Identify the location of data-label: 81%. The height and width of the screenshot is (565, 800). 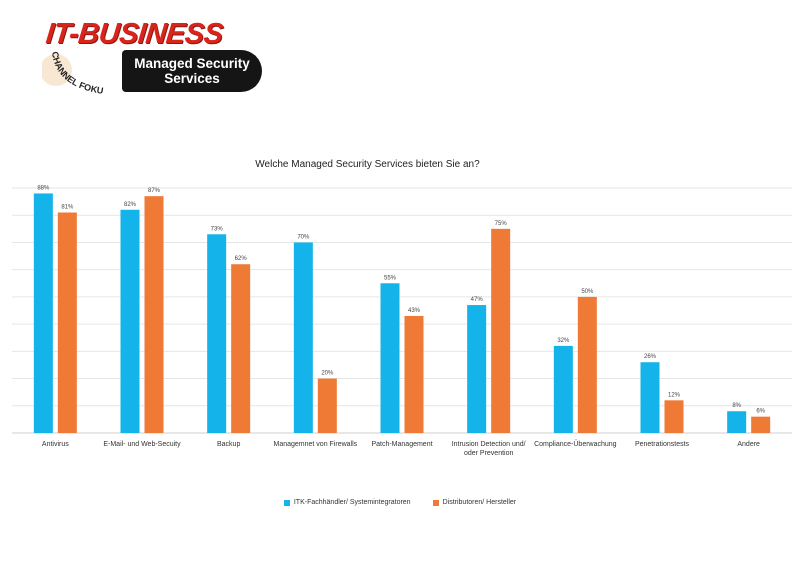
(67, 208).